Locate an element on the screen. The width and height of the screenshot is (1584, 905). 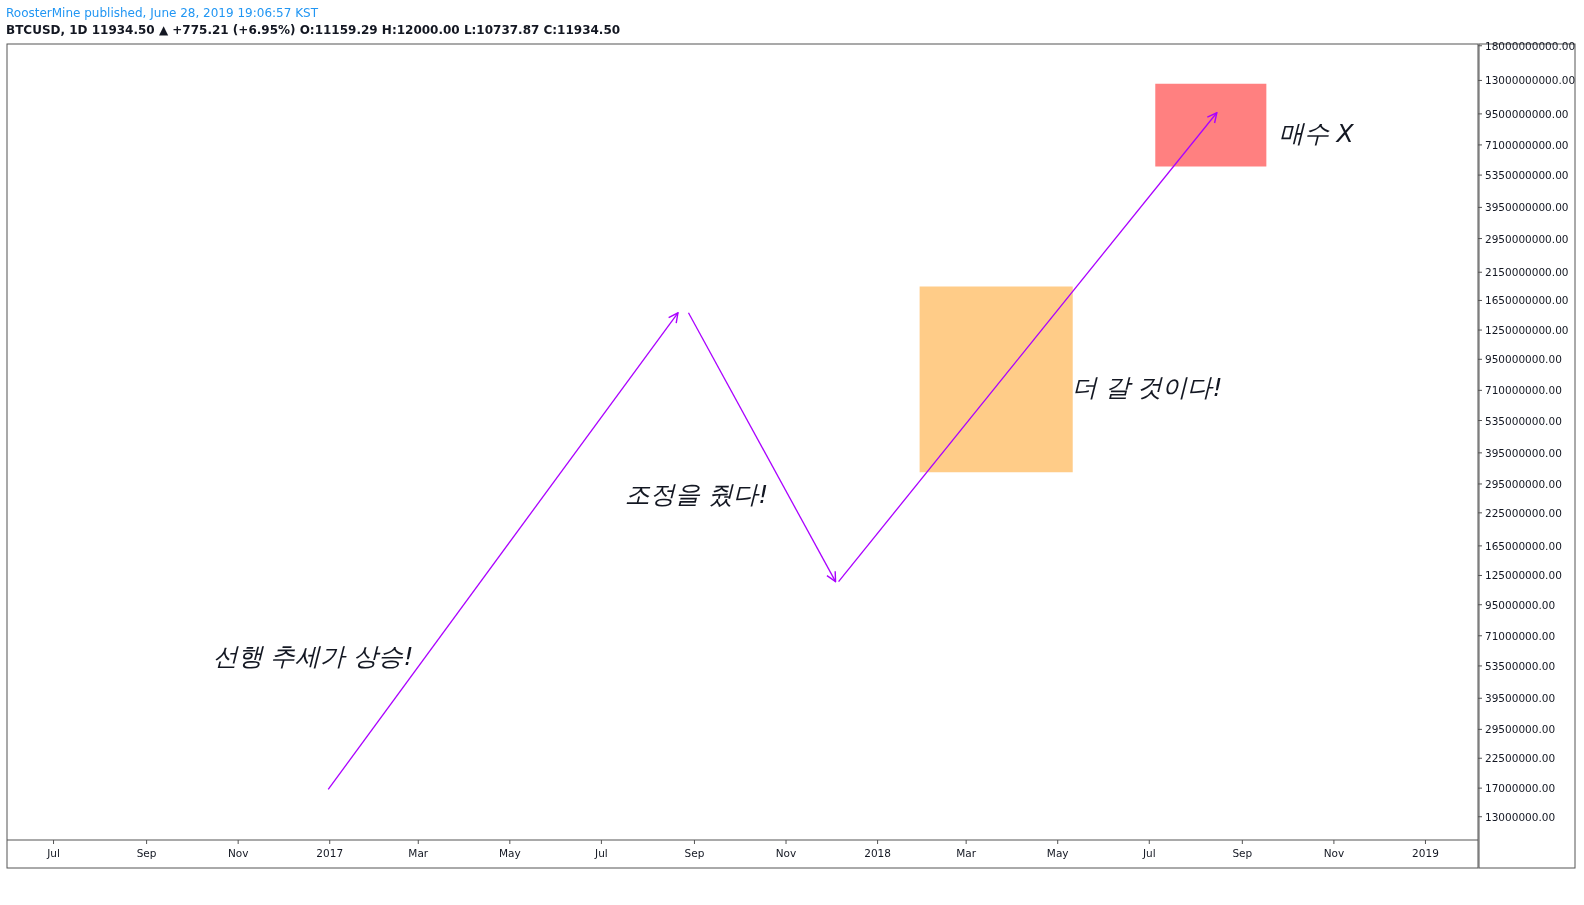
y-tick-label: 22500000.00 is located at coordinates (1520, 758).